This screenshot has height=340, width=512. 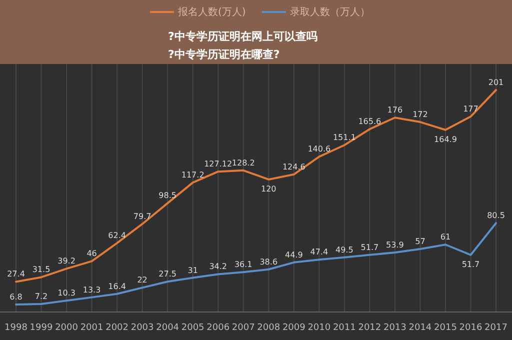 I want to click on x-tick-label: 2012, so click(x=370, y=328).